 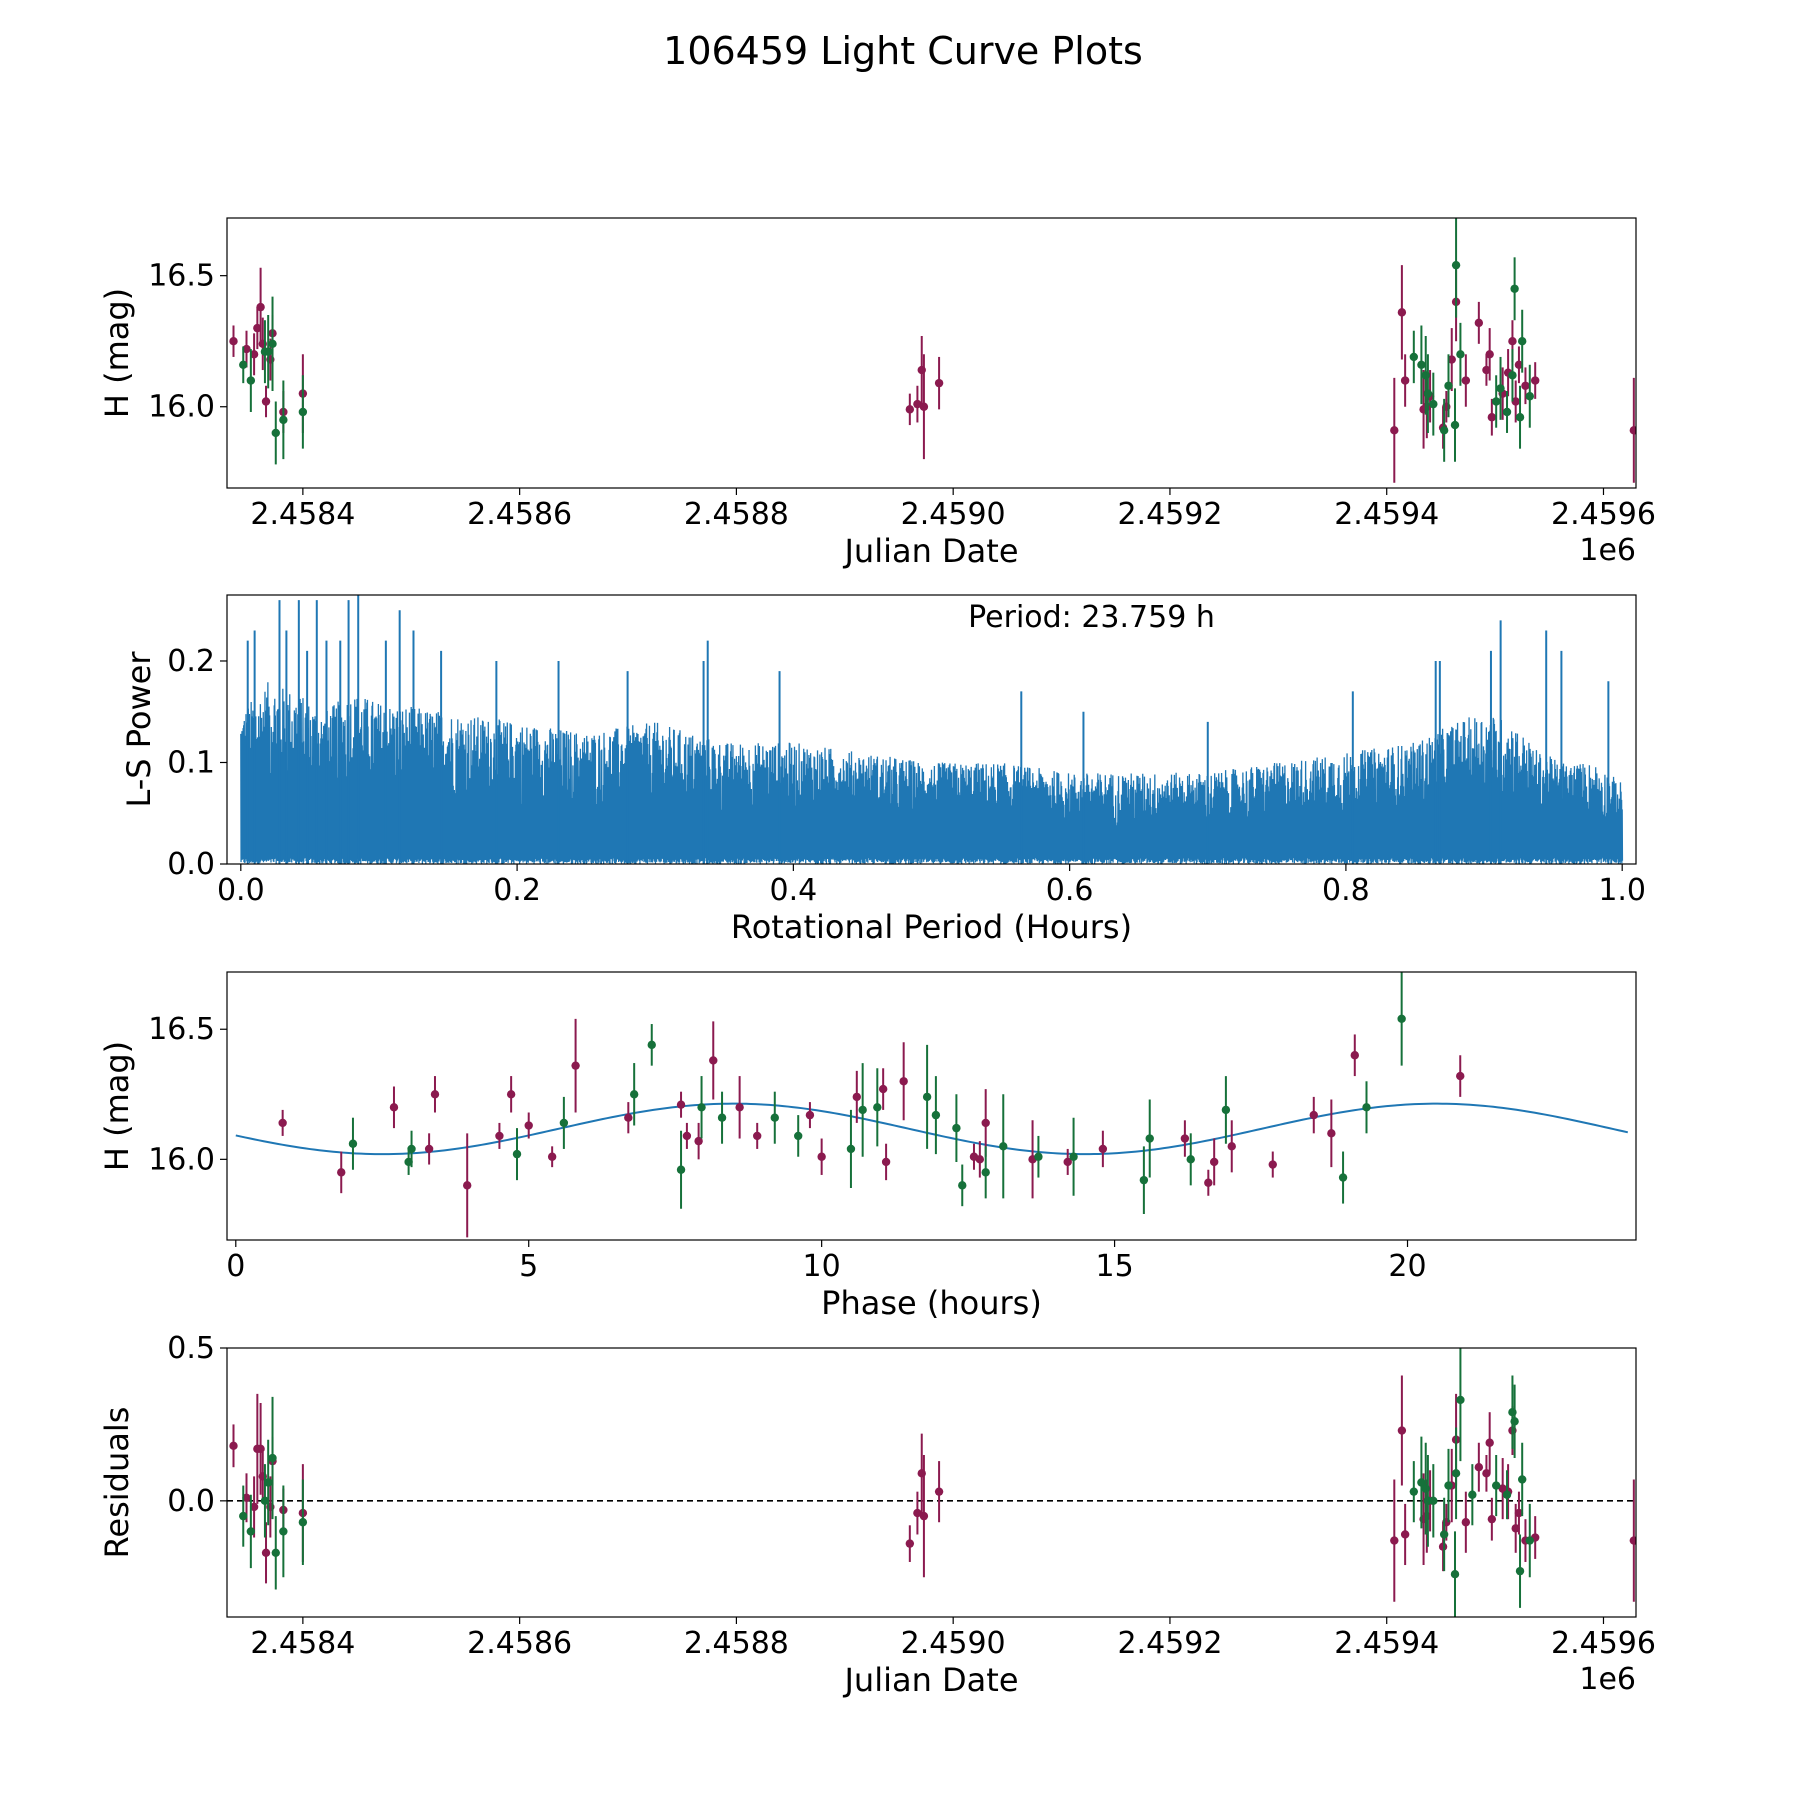 What do you see at coordinates (181, 1029) in the screenshot?
I see `y-tick-label: 16.5` at bounding box center [181, 1029].